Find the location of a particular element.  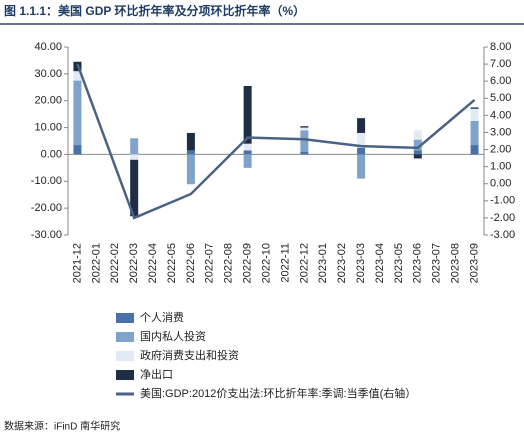

y2-tick-label: 7.00 is located at coordinates (500, 64).